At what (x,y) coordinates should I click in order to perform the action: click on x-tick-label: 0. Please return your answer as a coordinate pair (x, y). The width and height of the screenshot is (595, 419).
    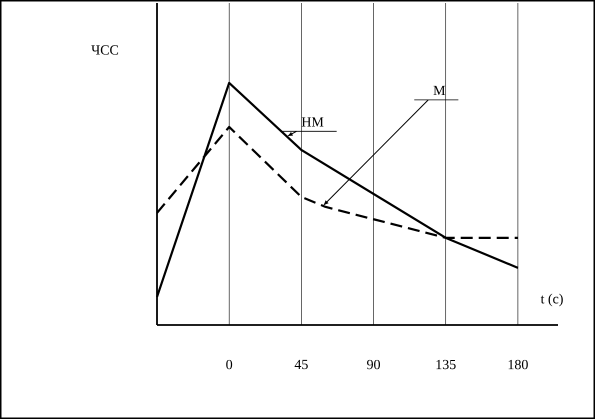
    Looking at the image, I should click on (229, 365).